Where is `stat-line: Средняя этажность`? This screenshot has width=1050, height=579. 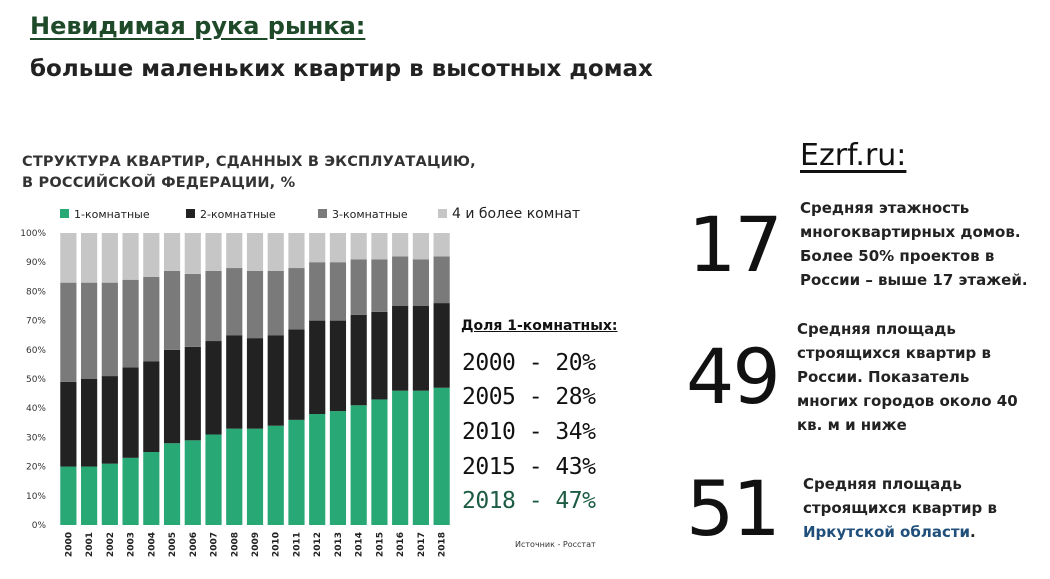
stat-line: Средняя этажность is located at coordinates (885, 208).